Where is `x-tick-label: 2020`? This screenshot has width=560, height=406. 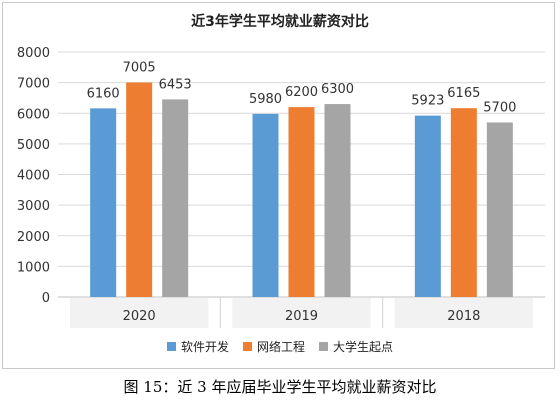 x-tick-label: 2020 is located at coordinates (139, 316).